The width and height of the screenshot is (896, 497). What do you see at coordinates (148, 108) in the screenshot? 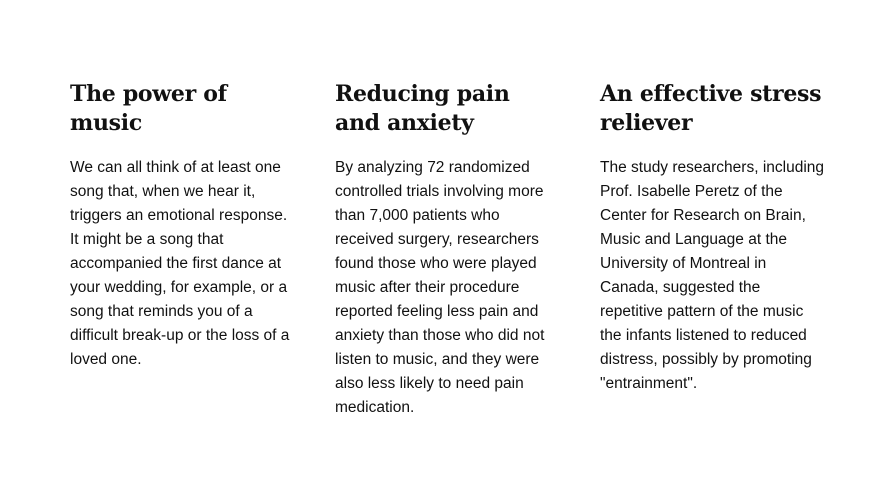
I see `column-heading: The power of music` at bounding box center [148, 108].